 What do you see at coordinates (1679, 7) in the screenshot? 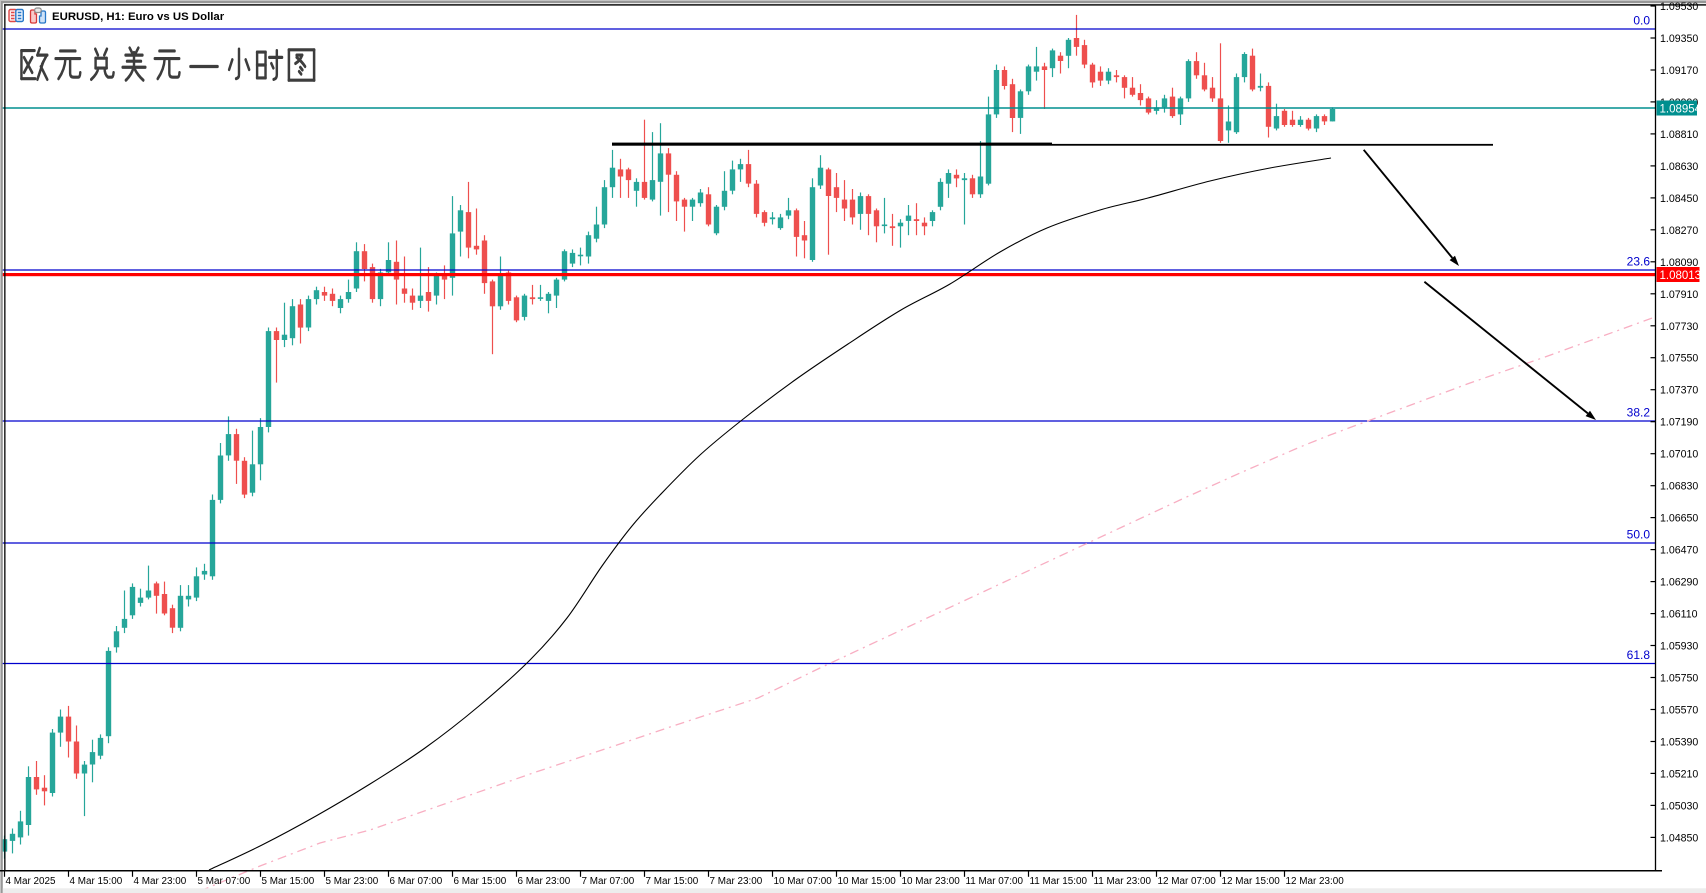
I see `svg-text: 1.09530` at bounding box center [1679, 7].